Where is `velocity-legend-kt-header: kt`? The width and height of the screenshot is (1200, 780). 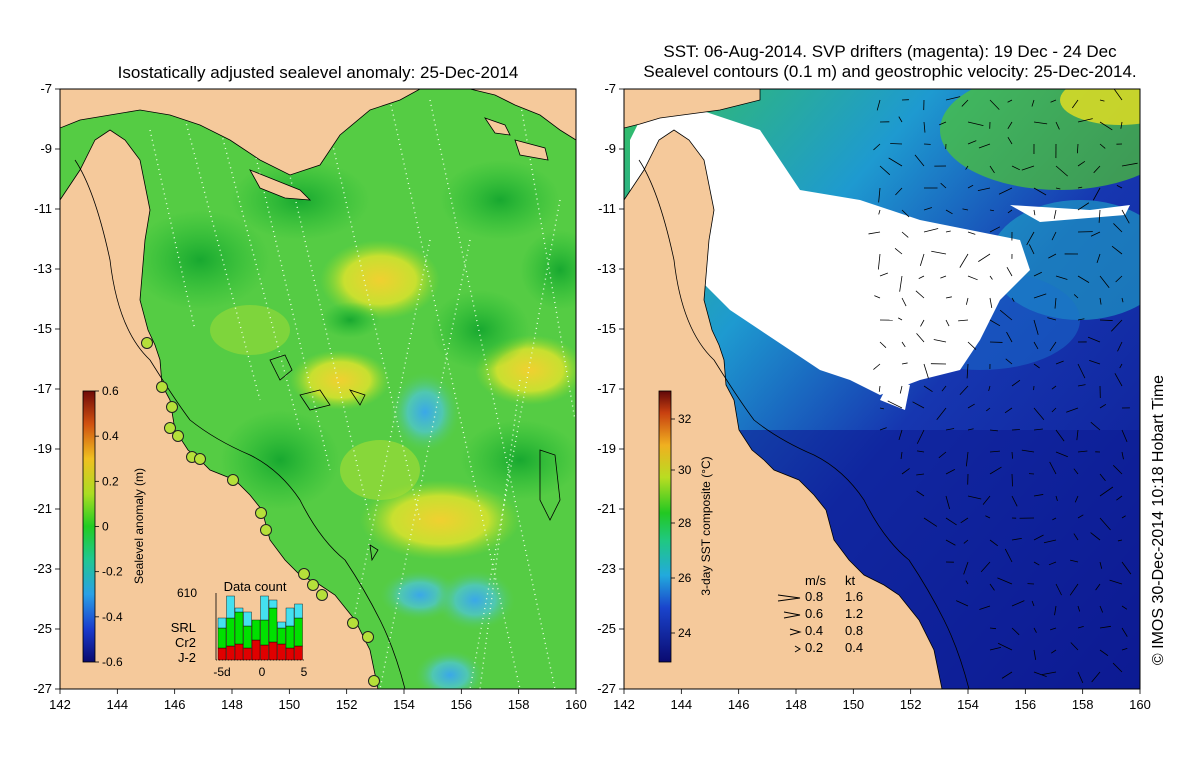 velocity-legend-kt-header: kt is located at coordinates (850, 580).